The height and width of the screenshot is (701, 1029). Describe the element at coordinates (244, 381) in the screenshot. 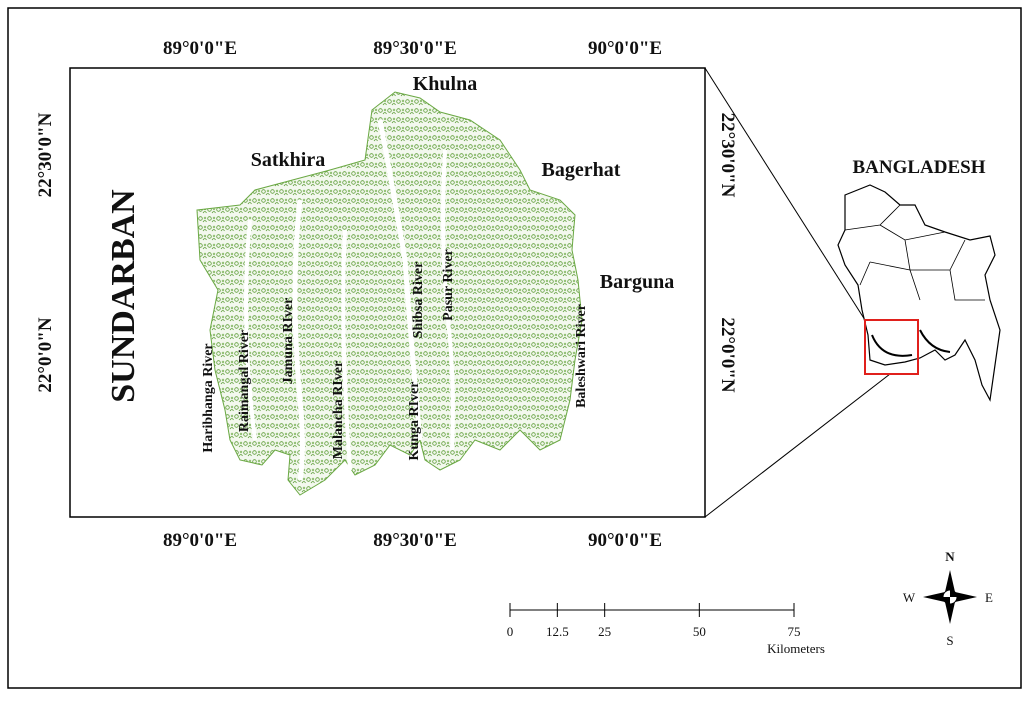

I see `river-label: Raimangal River` at that location.